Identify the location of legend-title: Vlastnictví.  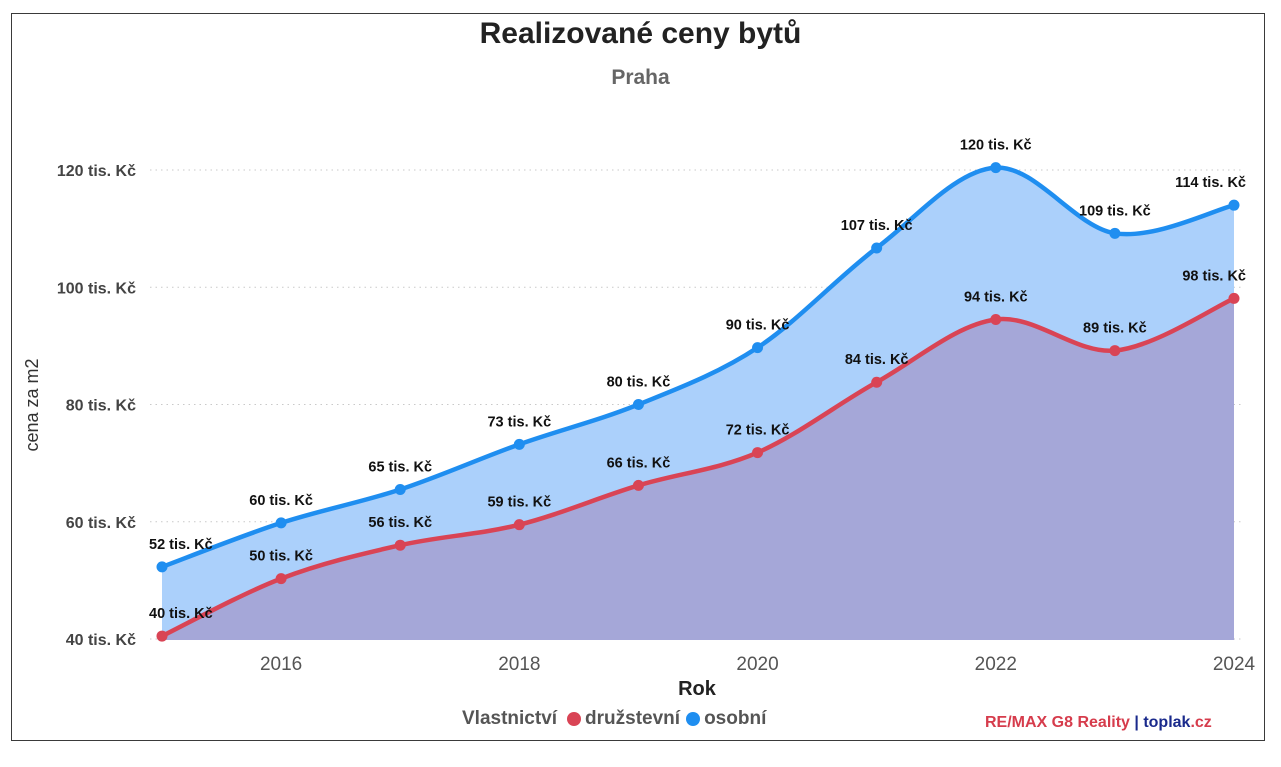
(510, 718).